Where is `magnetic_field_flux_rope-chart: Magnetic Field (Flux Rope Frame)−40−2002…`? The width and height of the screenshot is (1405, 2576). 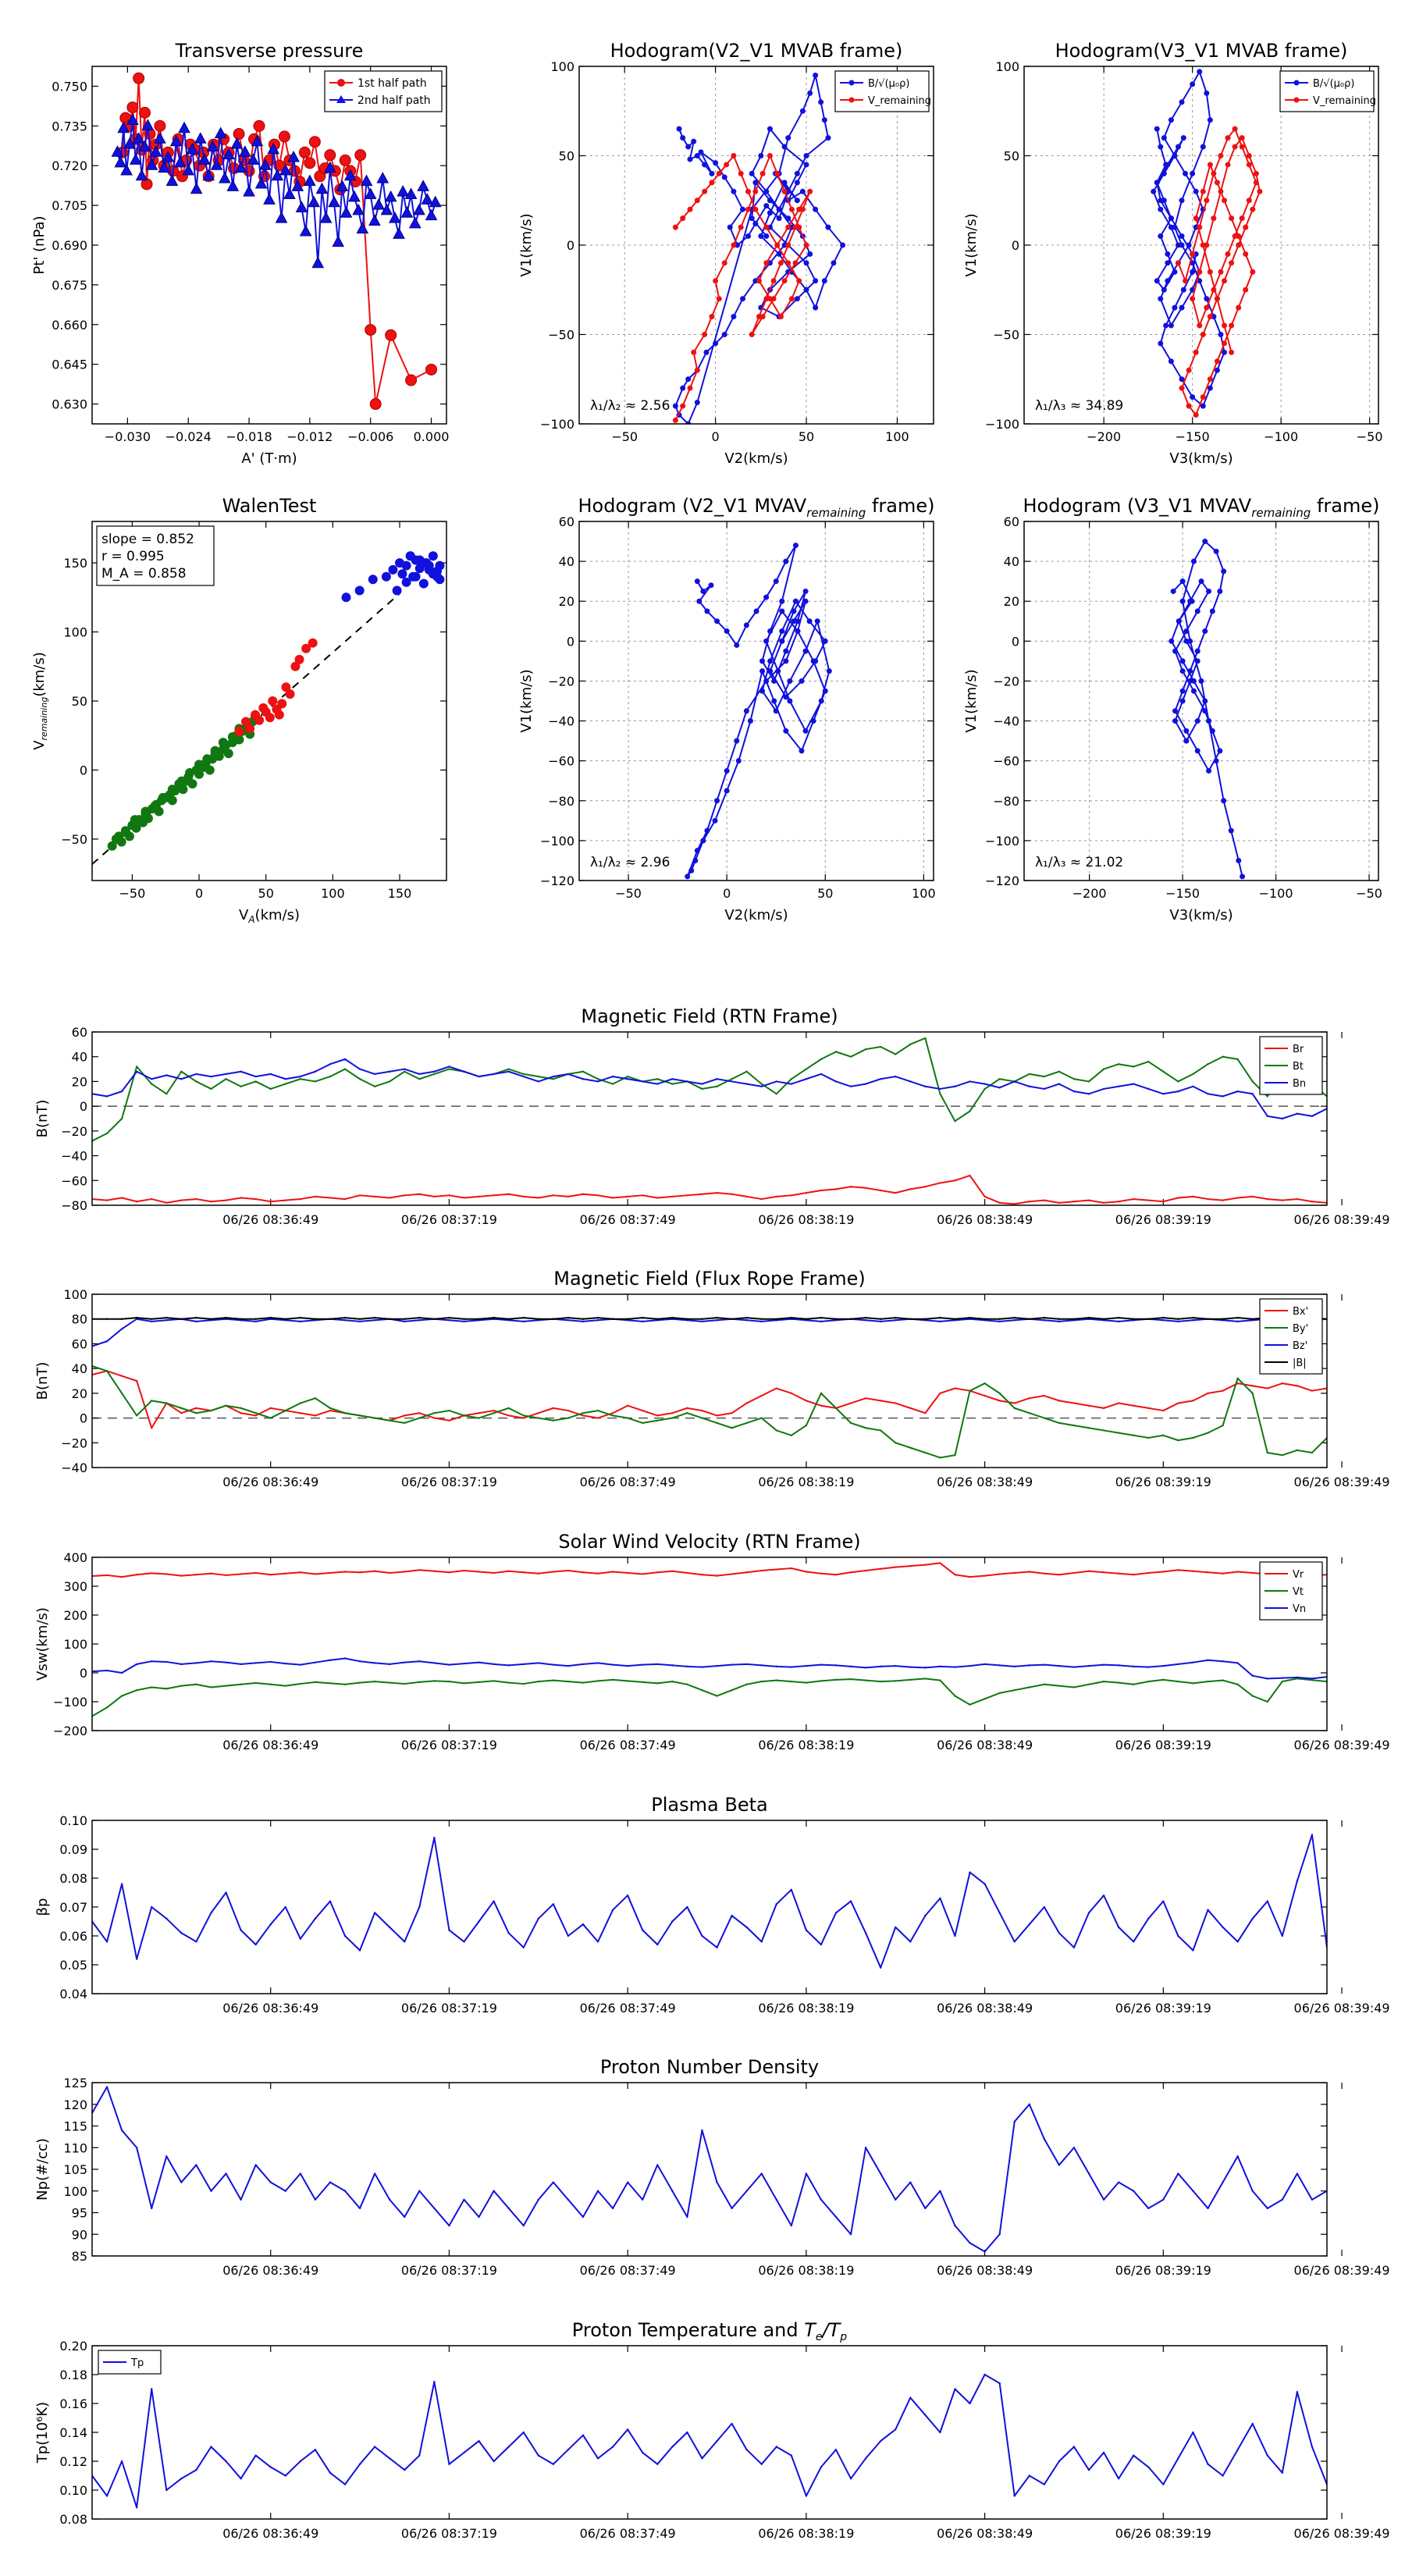
magnetic_field_flux_rope-chart: Magnetic Field (Flux Rope Frame)−40−2002… is located at coordinates (712, 1378).